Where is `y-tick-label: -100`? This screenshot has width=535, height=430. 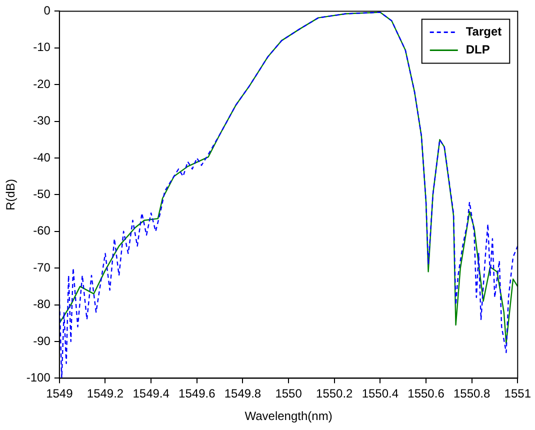
y-tick-label: -100 is located at coordinates (38, 377).